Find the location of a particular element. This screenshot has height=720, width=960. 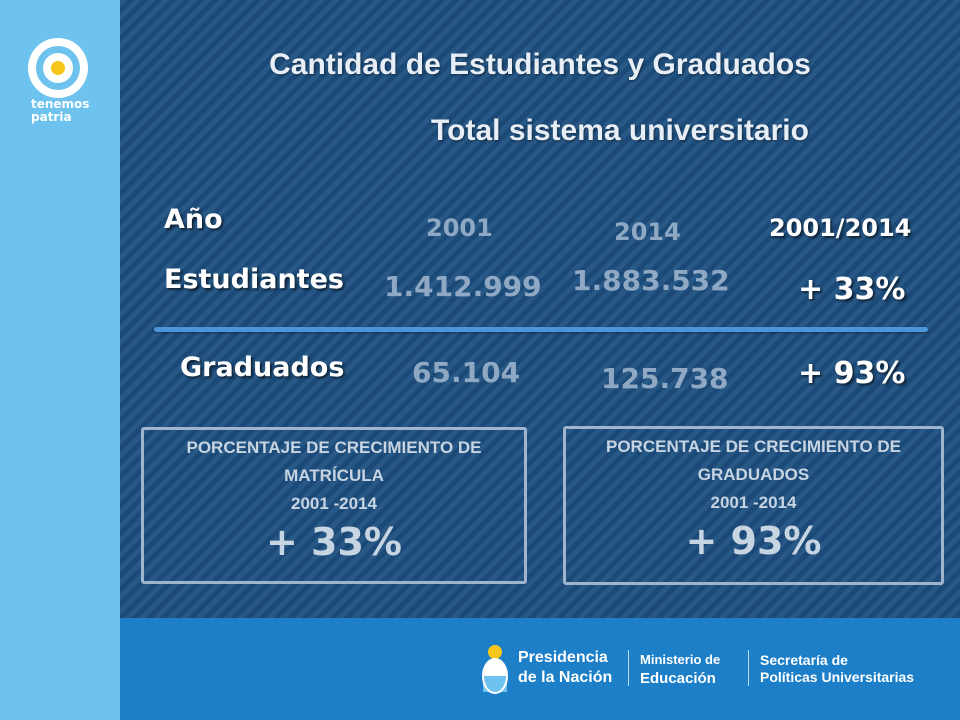

graduates-box-line2: GRADUADOS is located at coordinates (753, 474).